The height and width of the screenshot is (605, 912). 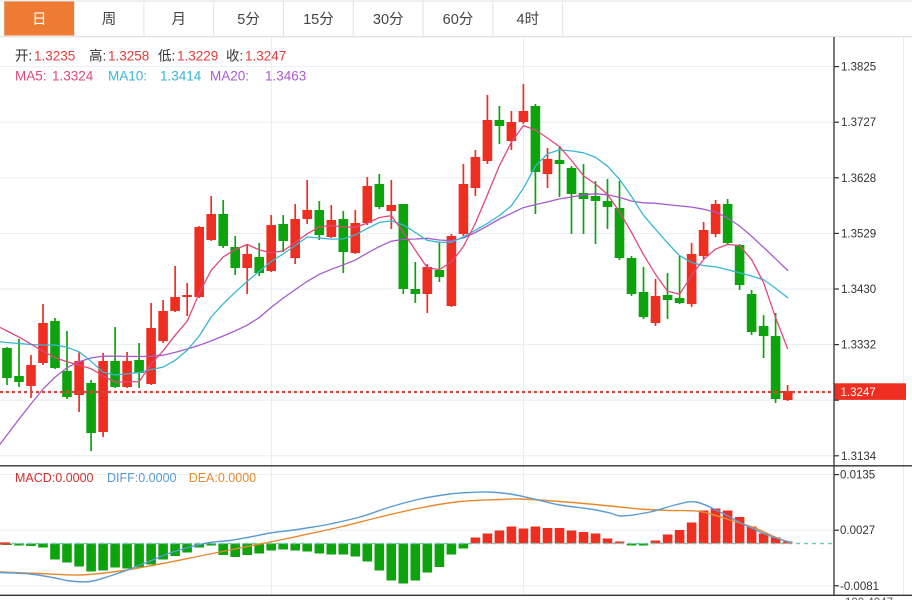 I want to click on svg-text: 4时, so click(x=528, y=19).